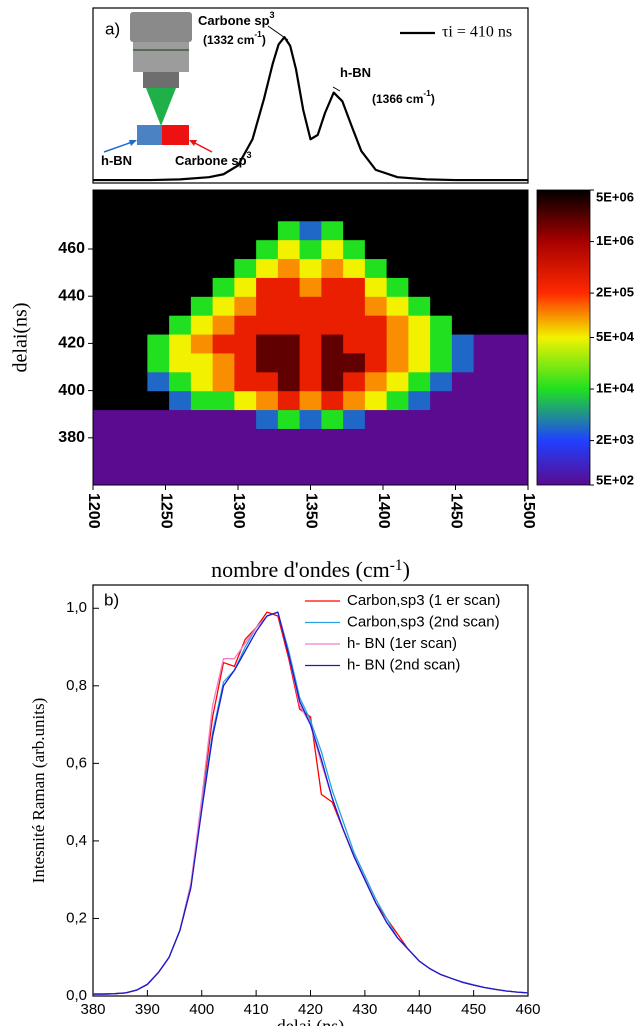 Image resolution: width=638 pixels, height=1026 pixels. What do you see at coordinates (92, 1009) in the screenshot?
I see `x-tick-label: 380` at bounding box center [92, 1009].